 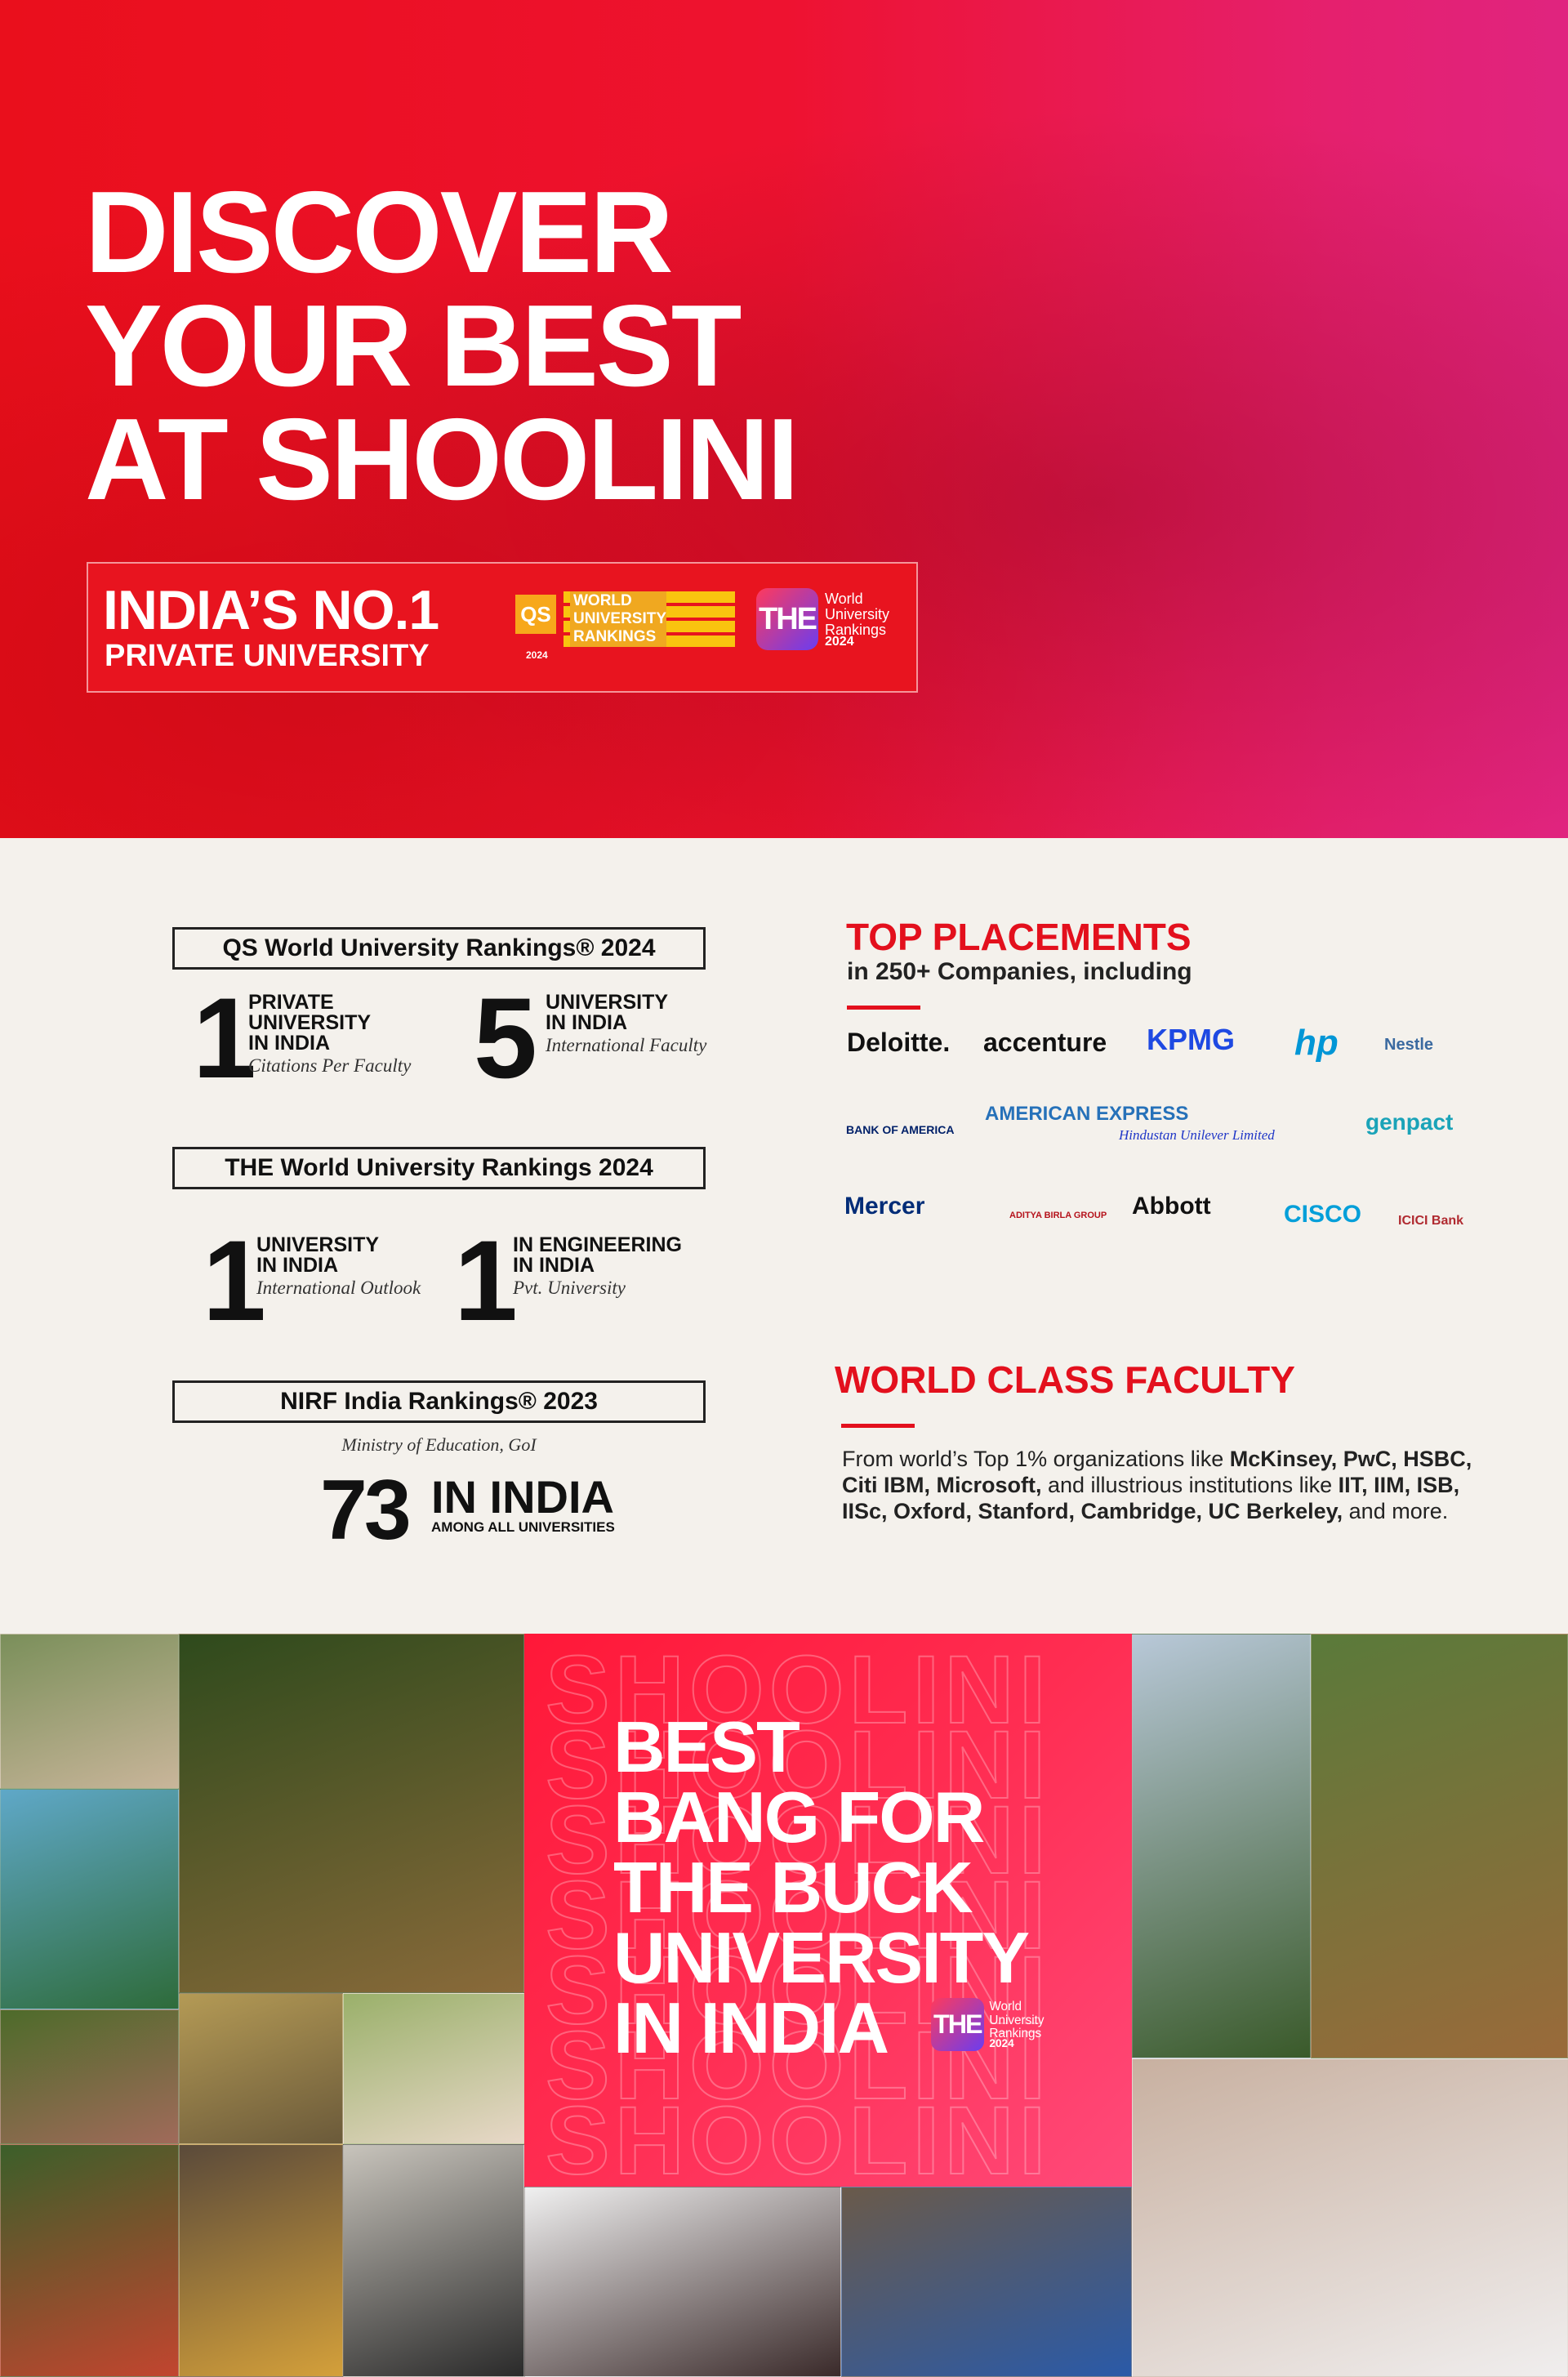 What do you see at coordinates (1058, 1215) in the screenshot?
I see `company-logo: ADITYA BIRLA GROUP` at bounding box center [1058, 1215].